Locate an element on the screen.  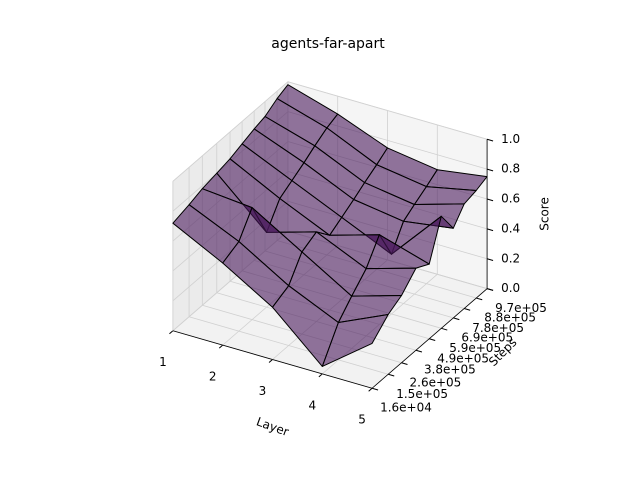
y-tick-label: 1.5e+05 is located at coordinates (422, 394).